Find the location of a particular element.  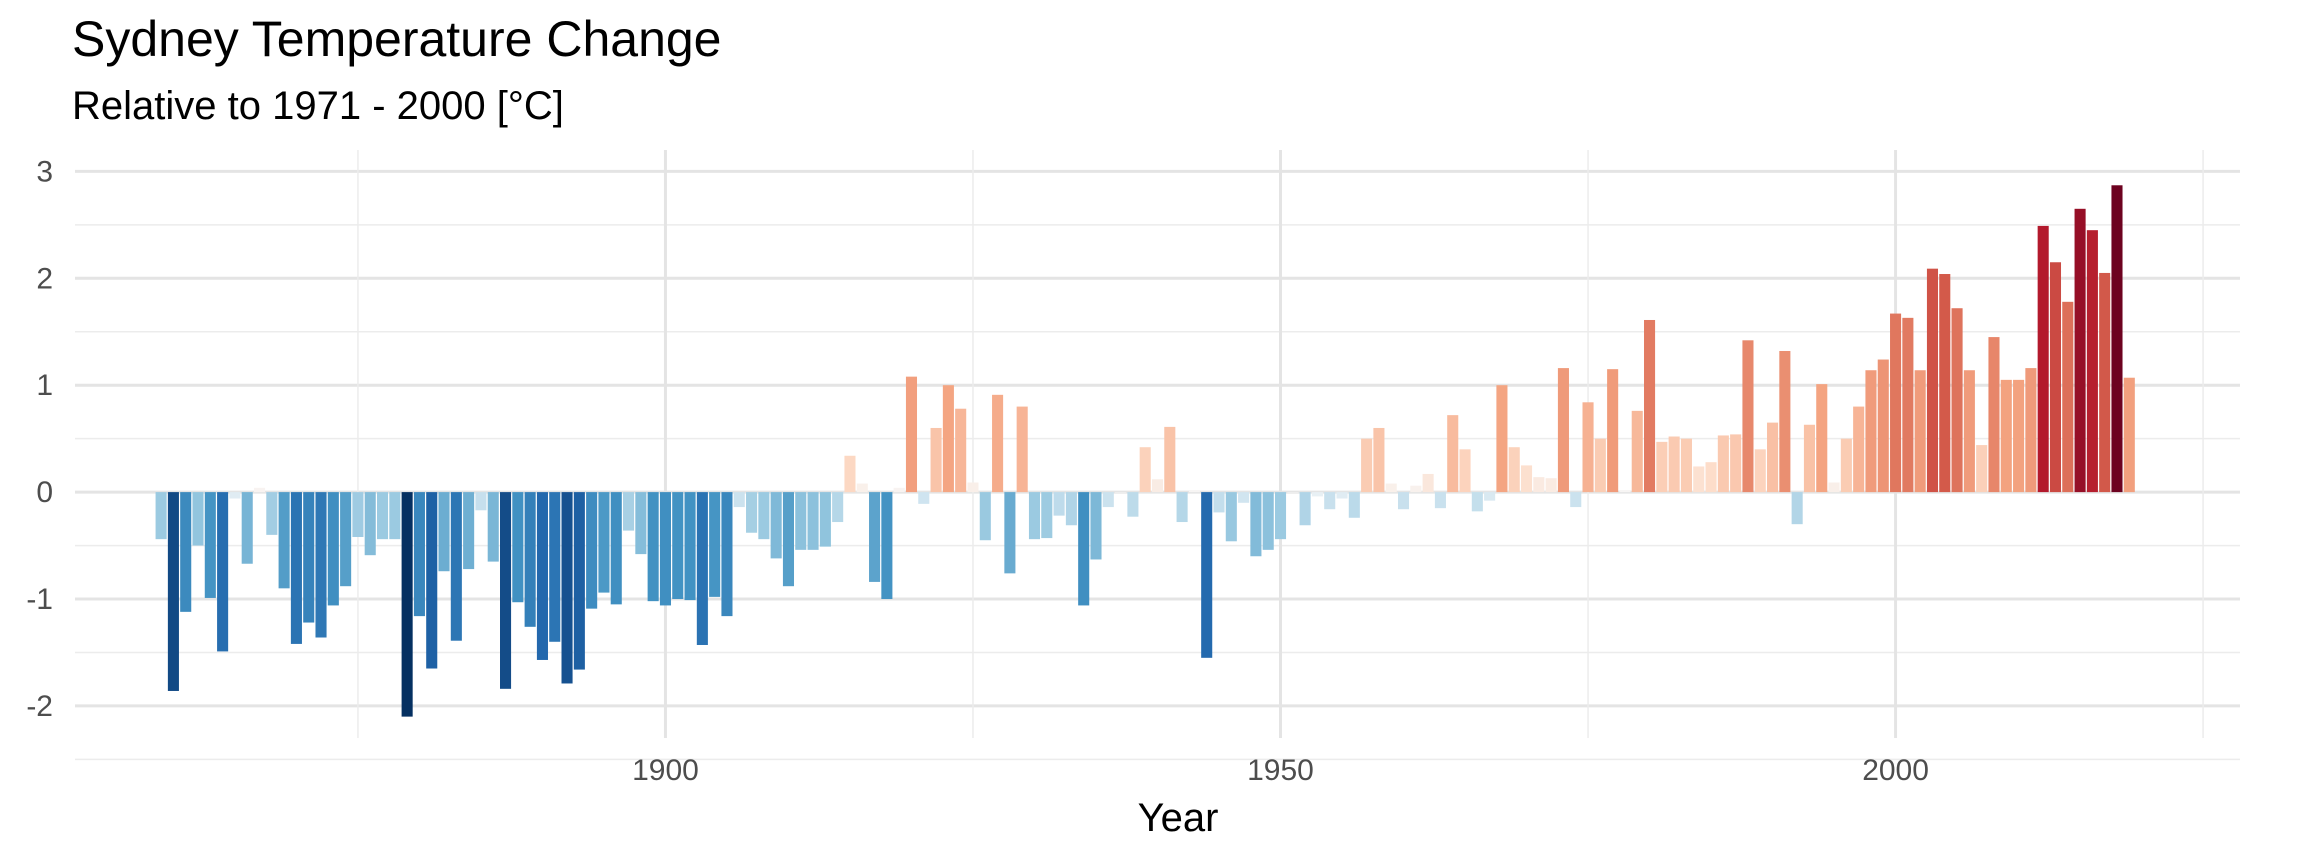

y-tick-label: 2 is located at coordinates (44, 278).